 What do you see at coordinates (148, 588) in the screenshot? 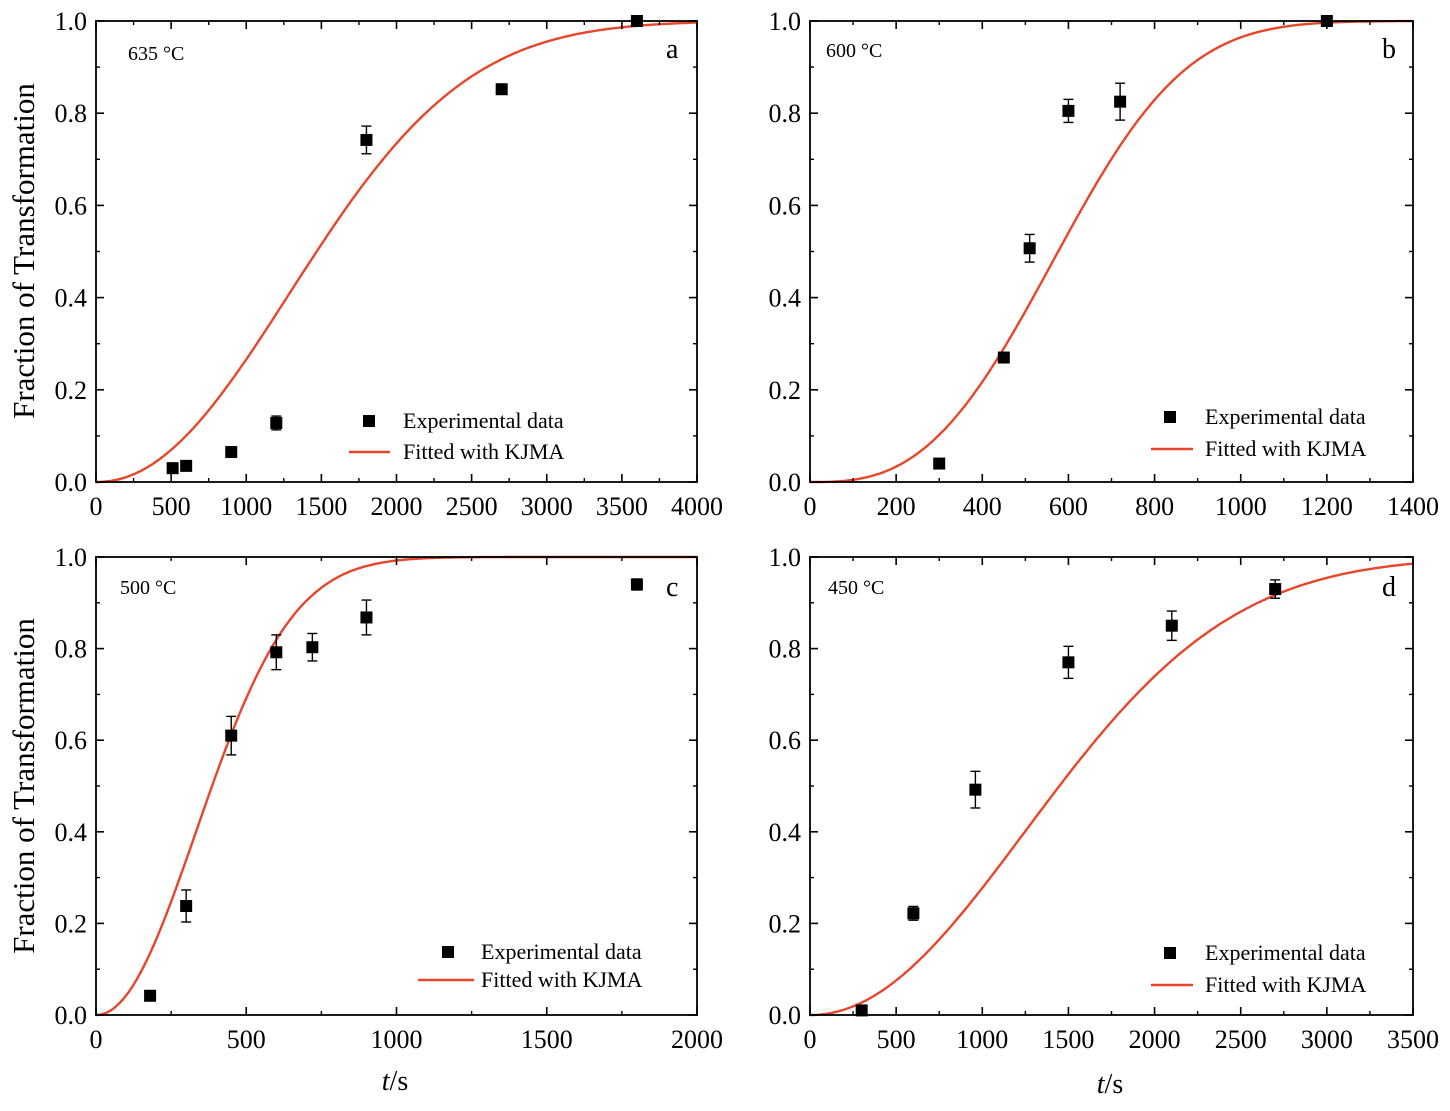
I see `panel-c-temperature: 500 °C` at bounding box center [148, 588].